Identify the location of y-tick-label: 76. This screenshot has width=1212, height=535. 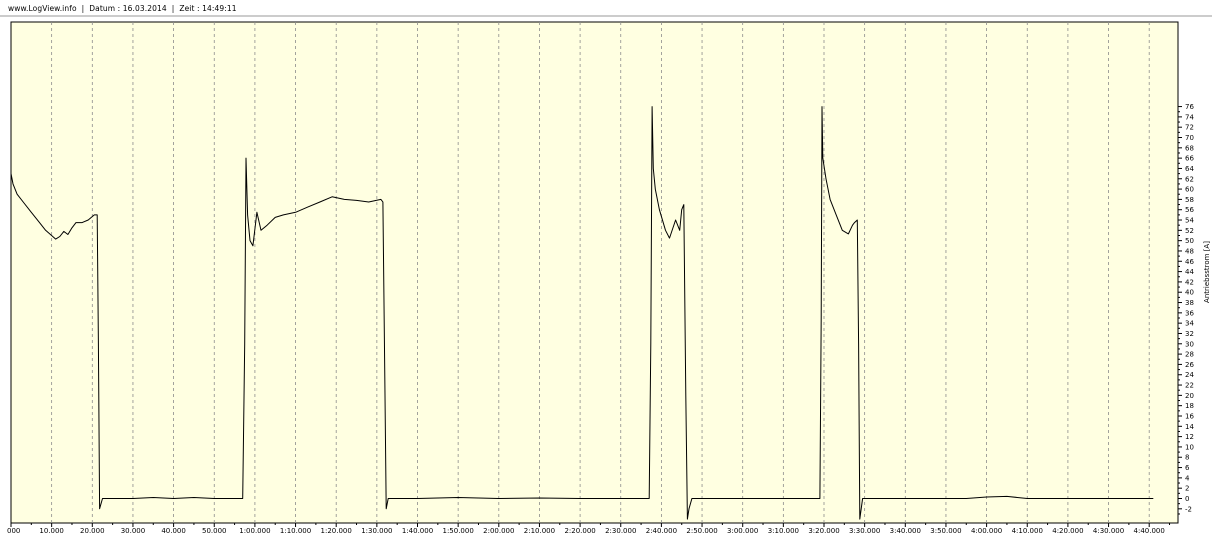
(1189, 107).